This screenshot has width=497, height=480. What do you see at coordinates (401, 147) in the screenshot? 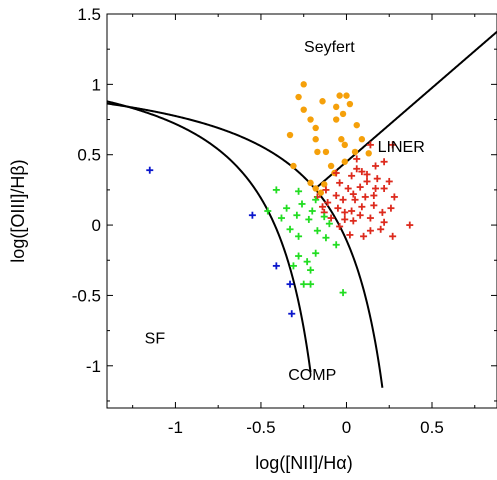
I see `region-label-liner: LINER` at bounding box center [401, 147].